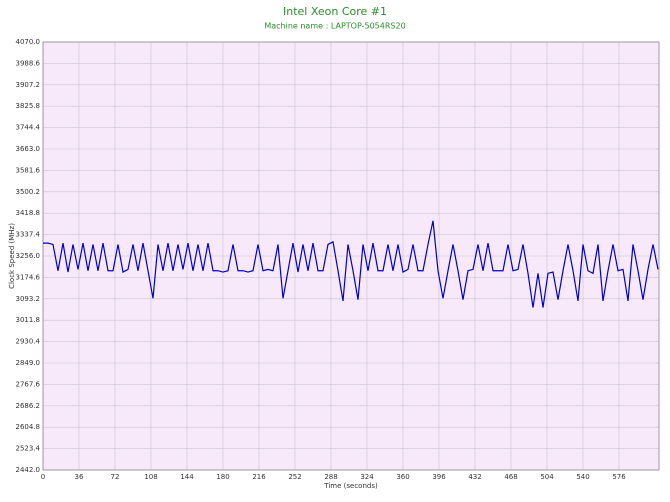  What do you see at coordinates (28, 170) in the screenshot?
I see `y-tick-label: 3581.6` at bounding box center [28, 170].